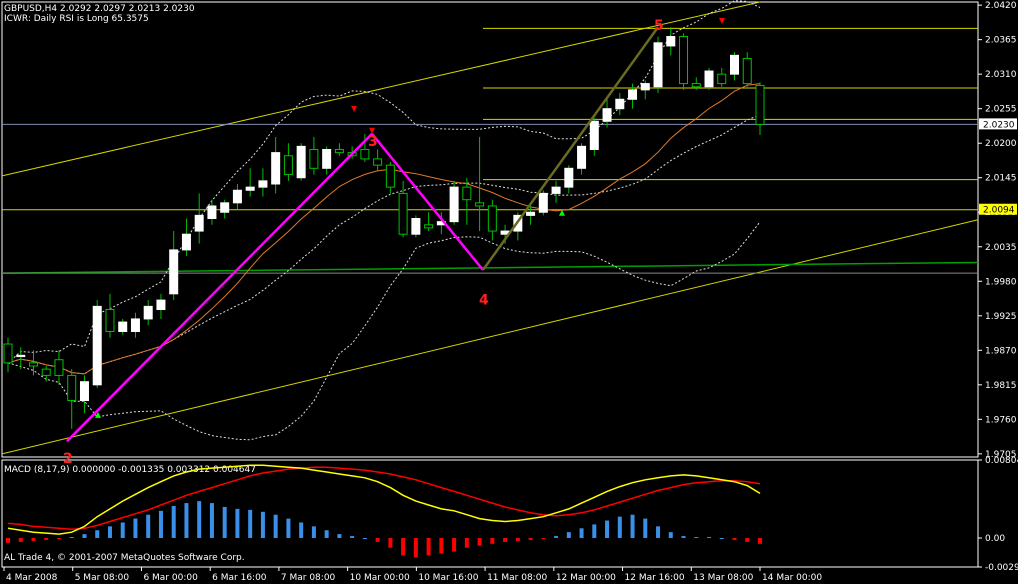 This screenshot has height=584, width=1018. Describe the element at coordinates (1001, 144) in the screenshot. I see `y-tick-label: 2.0200` at that location.